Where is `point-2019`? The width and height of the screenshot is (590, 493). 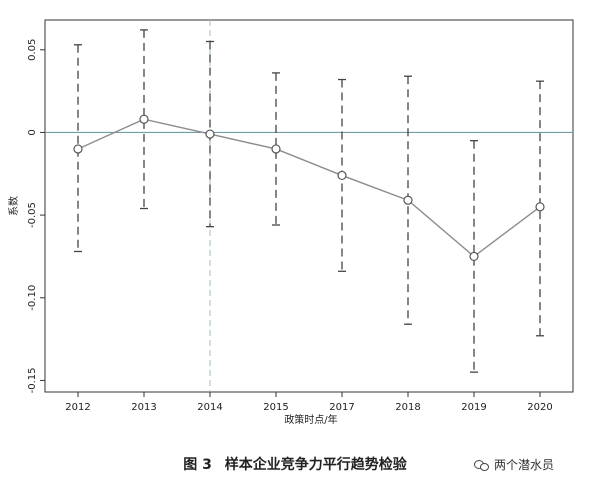
point-2019 is located at coordinates (474, 256).